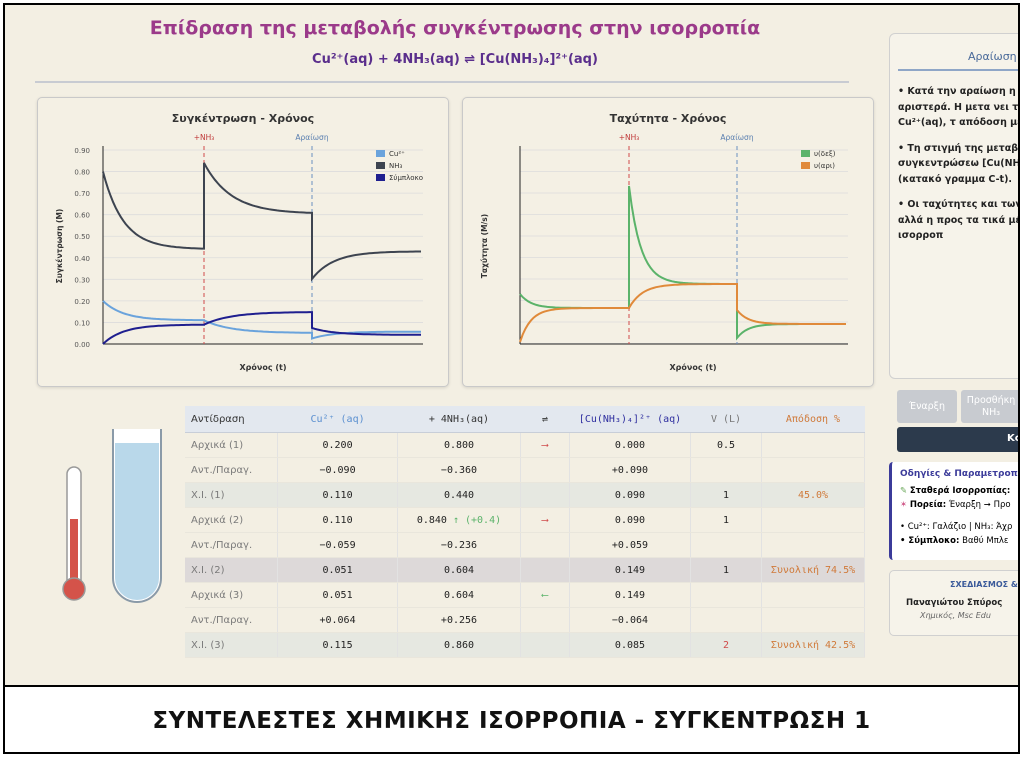 The height and width of the screenshot is (758, 1024). I want to click on cu-cell: +0.064, so click(338, 620).